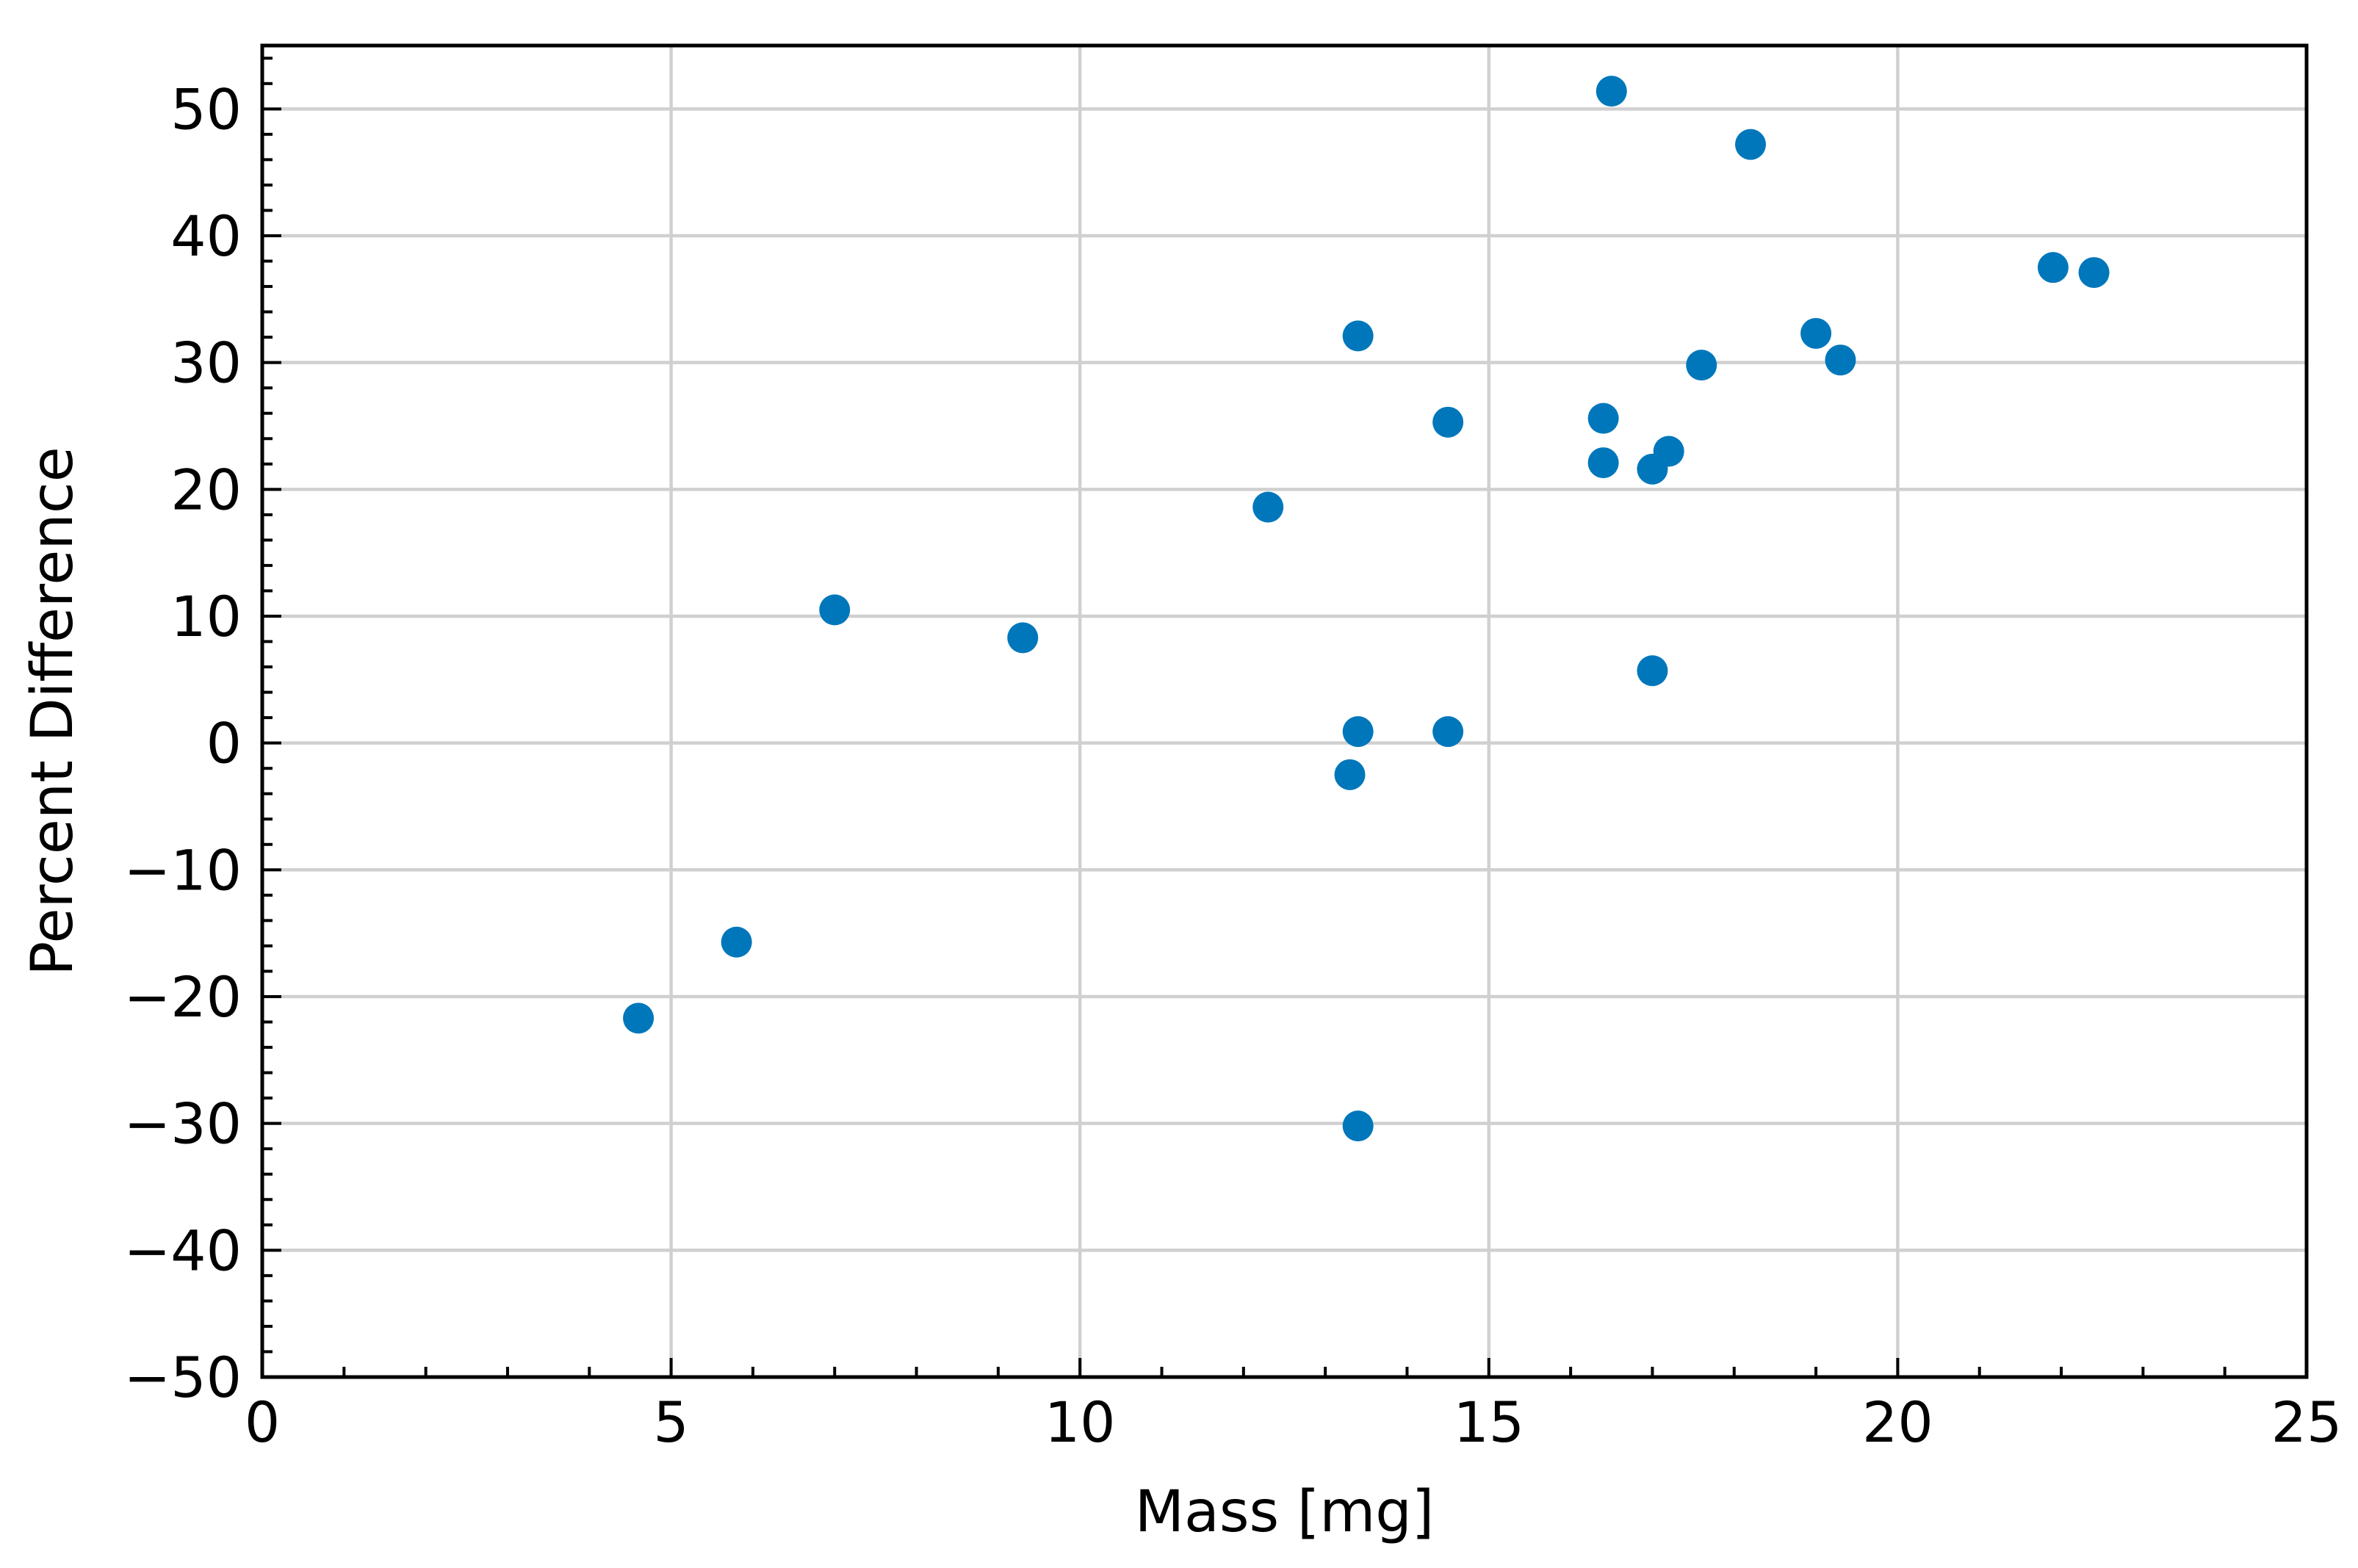 This screenshot has width=2358, height=1568. What do you see at coordinates (183, 870) in the screenshot?
I see `y-tick-label: −10` at bounding box center [183, 870].